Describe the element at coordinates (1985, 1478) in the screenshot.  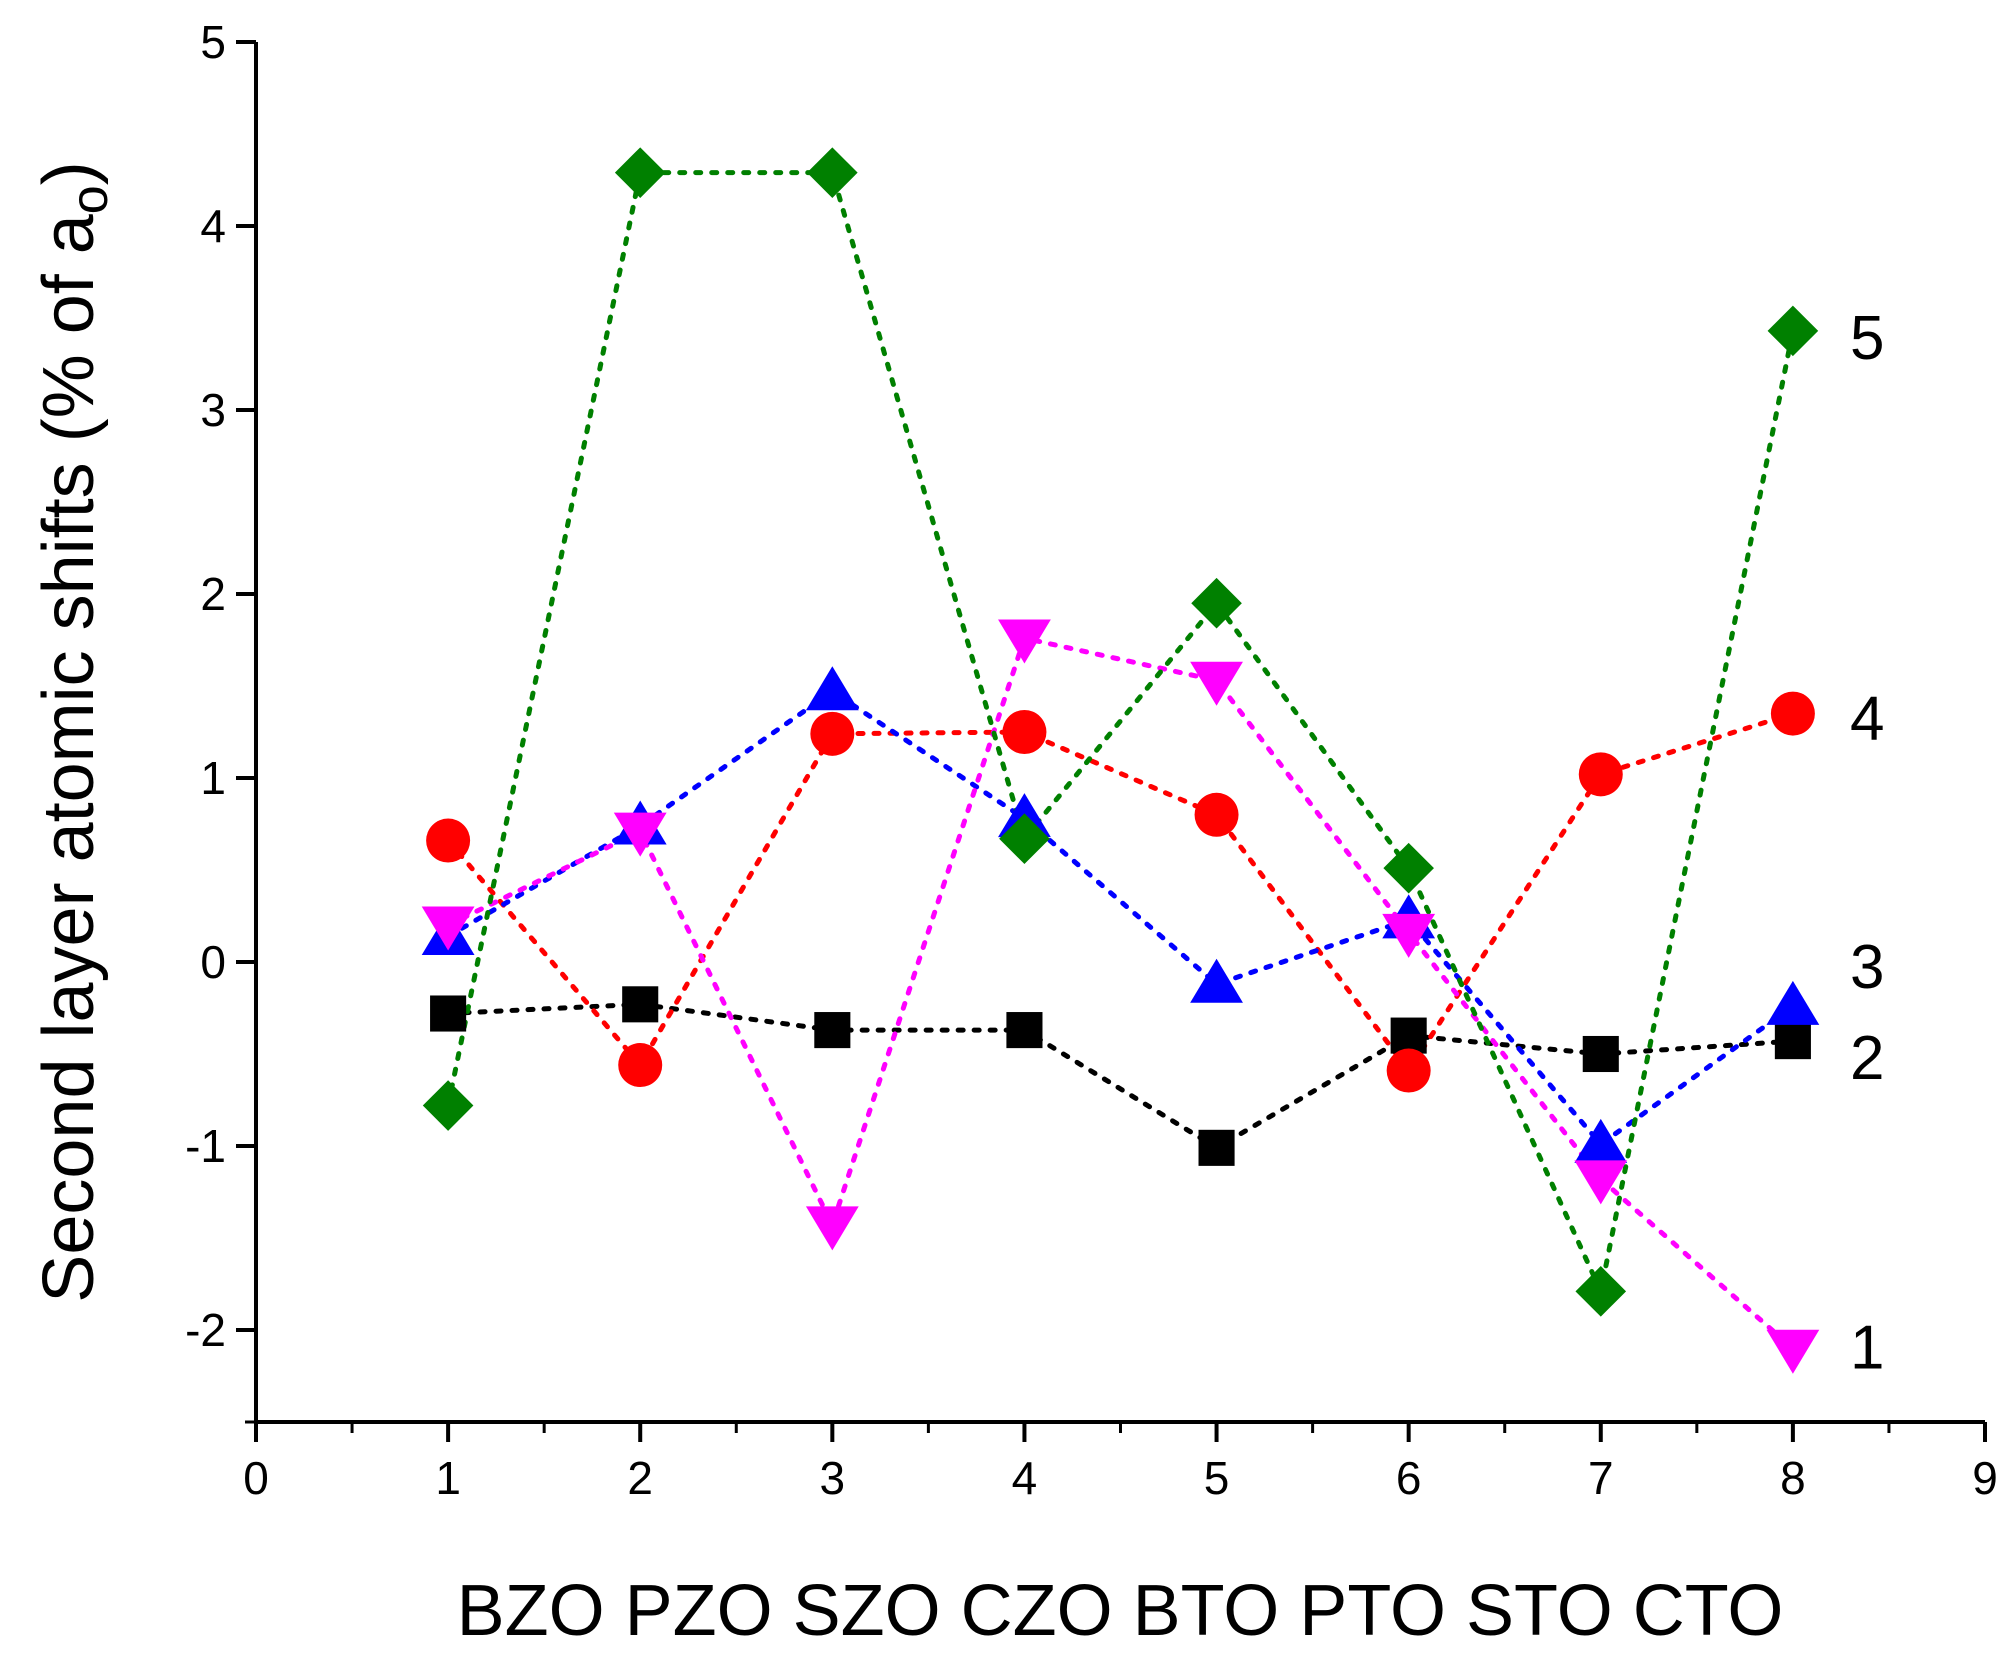
I see `x-tick-label: 9` at that location.